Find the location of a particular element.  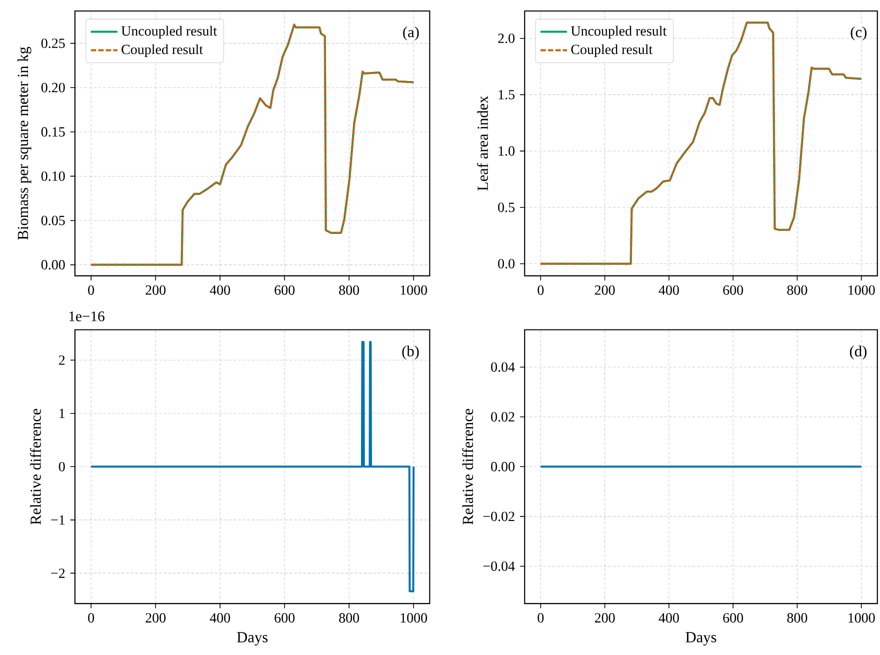

y-tick-label: −0.04 is located at coordinates (499, 567).